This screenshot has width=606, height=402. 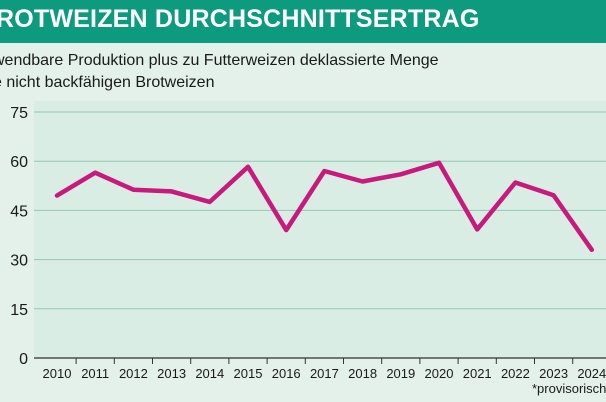 What do you see at coordinates (19, 162) in the screenshot?
I see `y-tick-label: 60` at bounding box center [19, 162].